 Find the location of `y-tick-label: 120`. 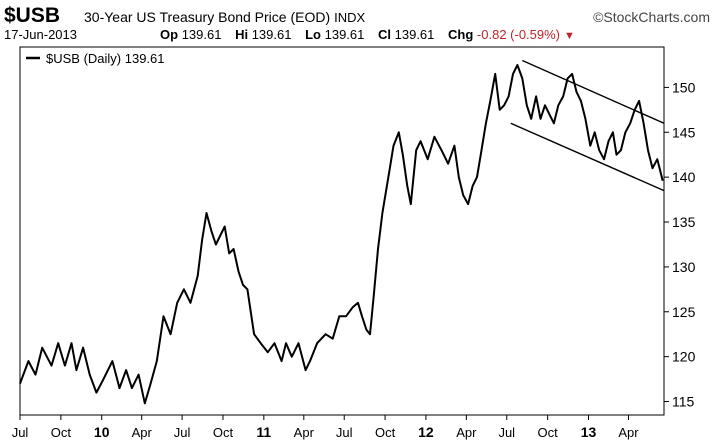

y-tick-label: 120 is located at coordinates (684, 357).